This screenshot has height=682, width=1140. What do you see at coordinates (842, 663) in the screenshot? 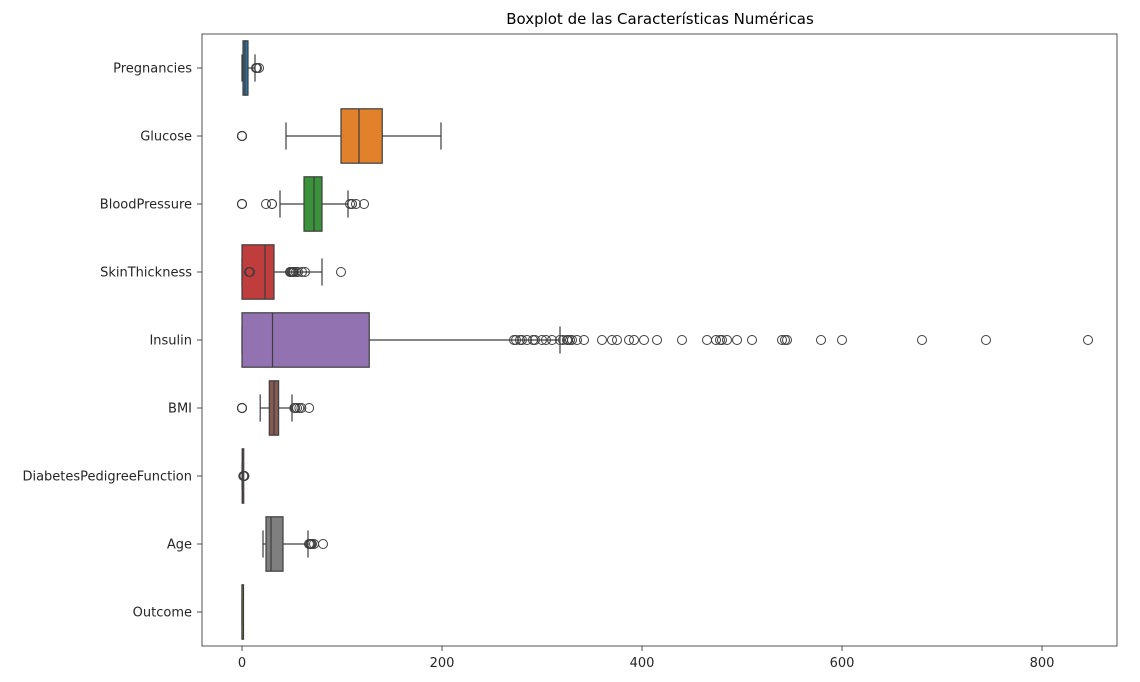
I see `x-tick-label: 600` at bounding box center [842, 663].